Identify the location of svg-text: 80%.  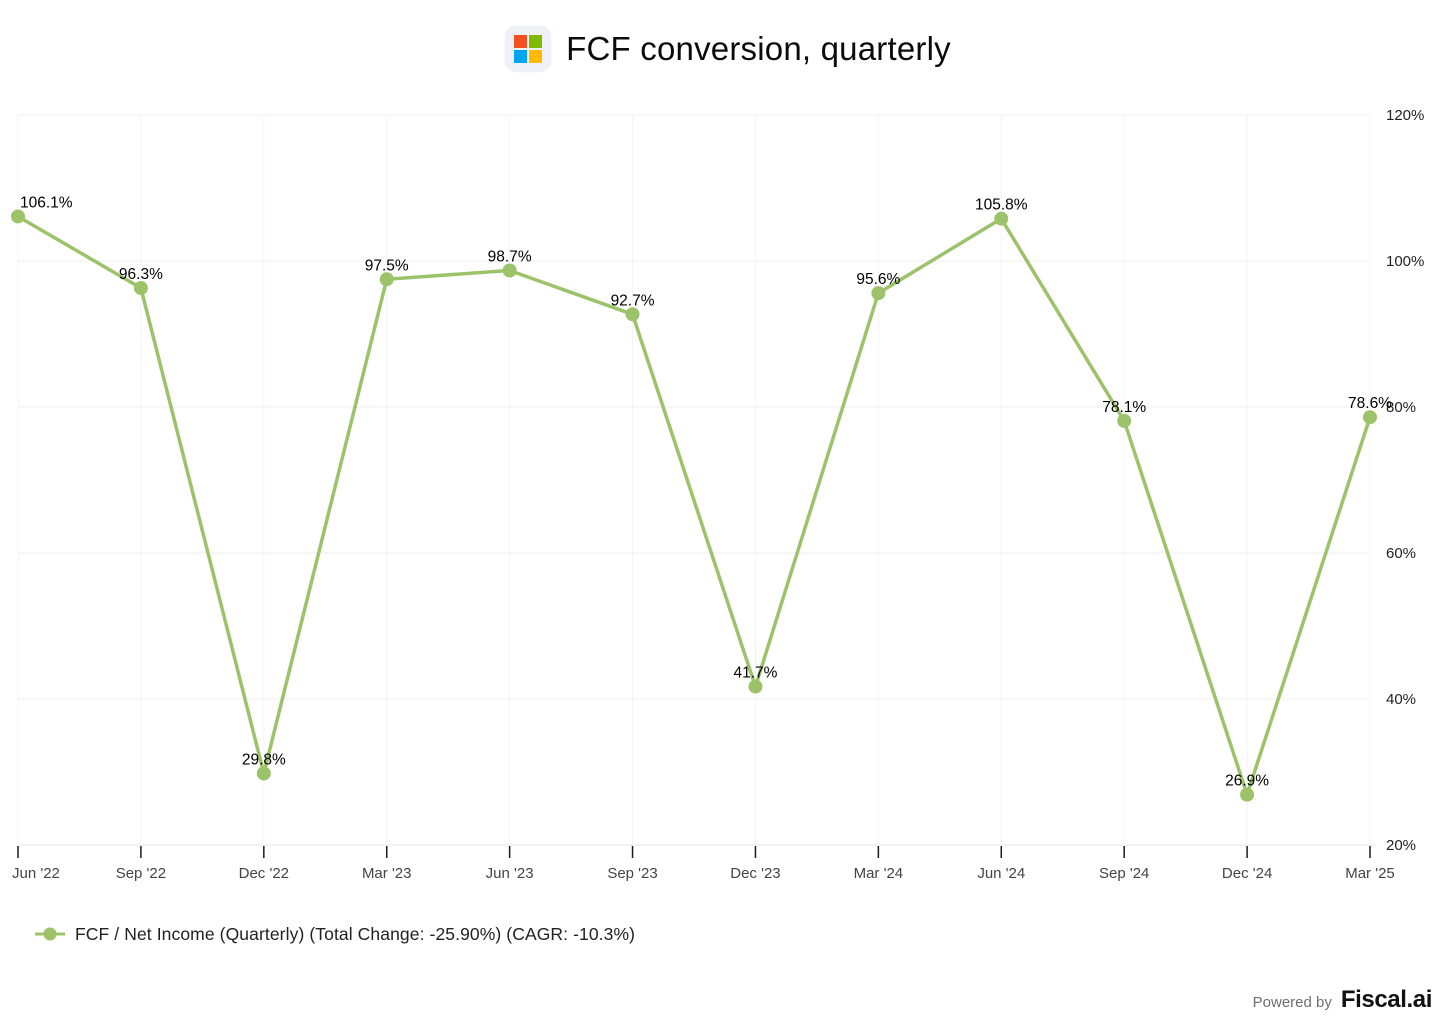
(1401, 407).